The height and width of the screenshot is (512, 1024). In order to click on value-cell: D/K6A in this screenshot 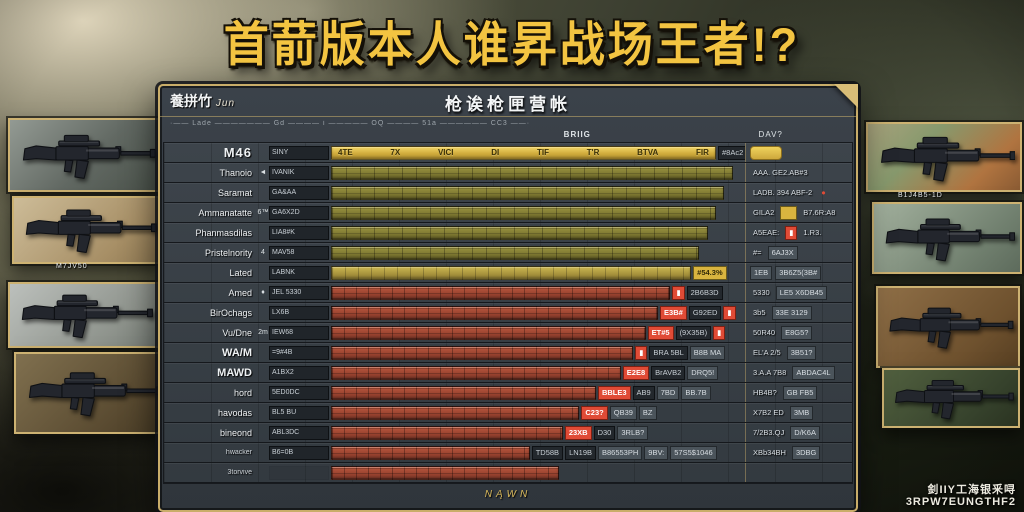, I will do `click(805, 432)`.